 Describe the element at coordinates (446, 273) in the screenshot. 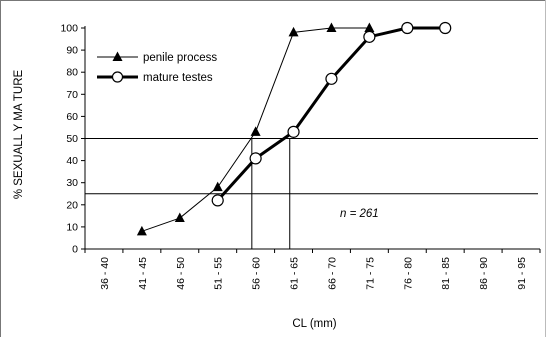

I see `x-tick-label: 81 - 85` at that location.